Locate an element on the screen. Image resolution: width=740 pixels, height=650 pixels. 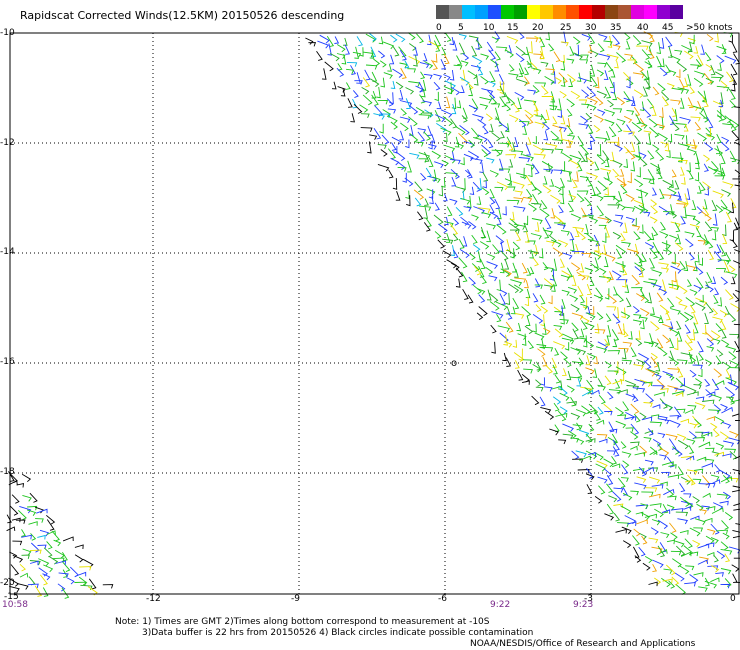
legend-label-45: 45 is located at coordinates (668, 28).